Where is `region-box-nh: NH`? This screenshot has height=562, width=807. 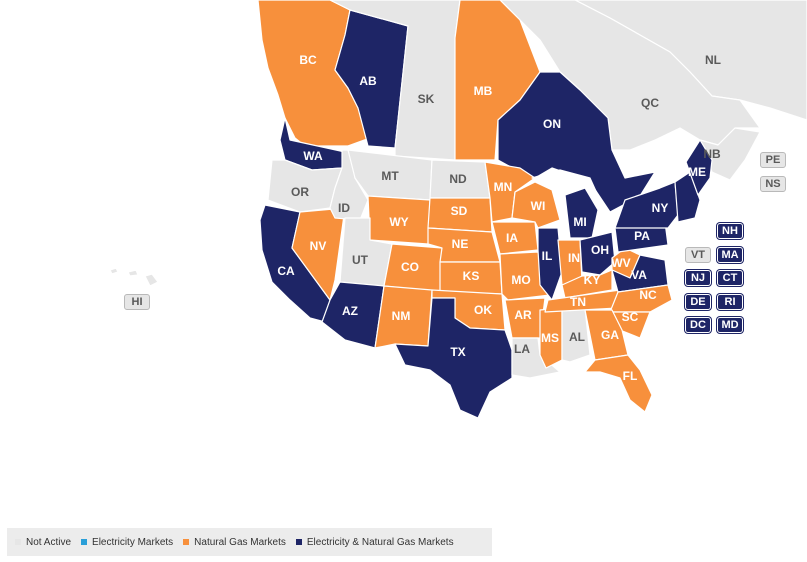
region-box-nh: NH is located at coordinates (730, 231).